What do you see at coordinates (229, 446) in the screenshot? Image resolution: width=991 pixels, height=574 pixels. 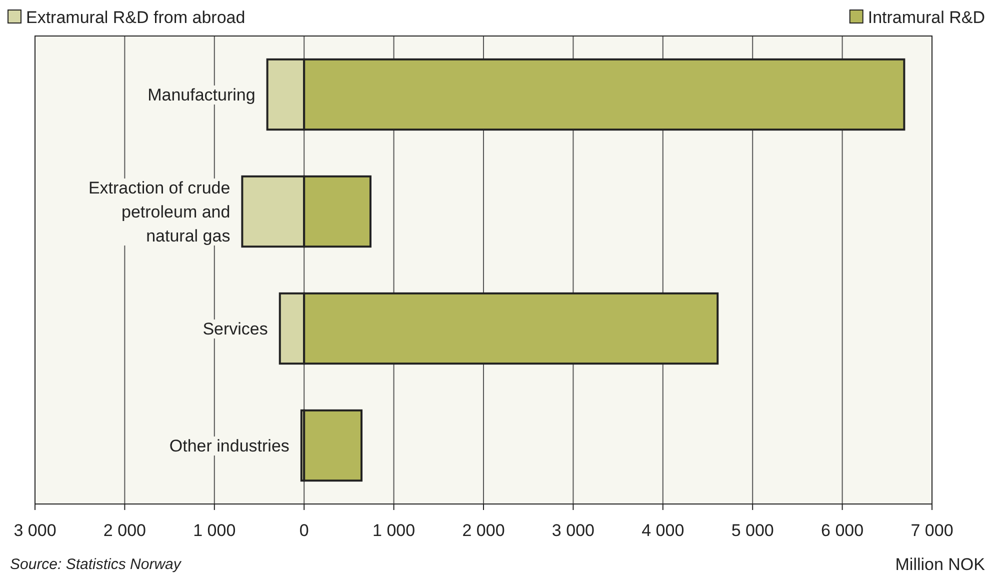 I see `y-tick-label: Other industries` at bounding box center [229, 446].